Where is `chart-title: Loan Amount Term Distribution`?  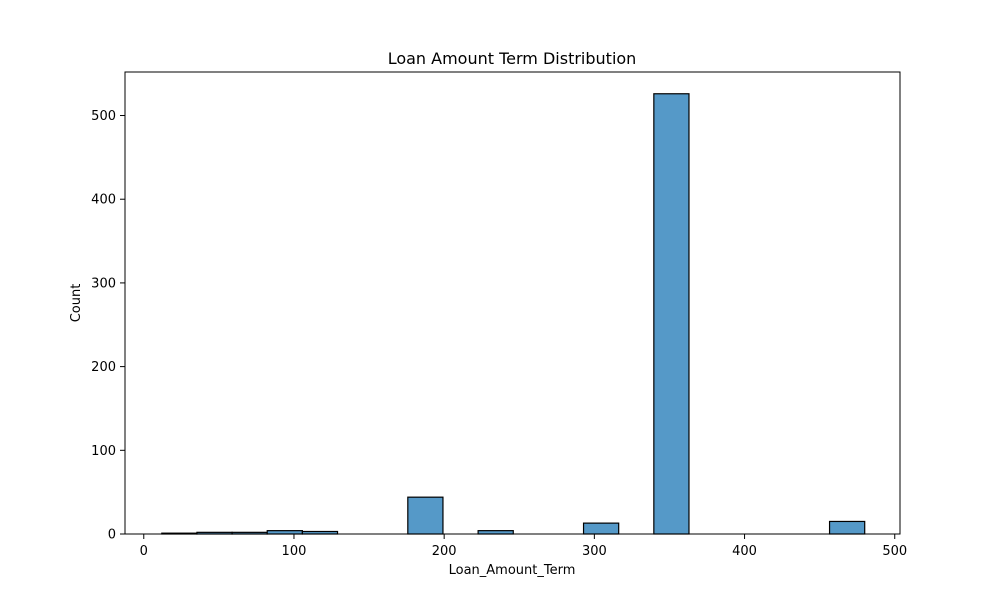
chart-title: Loan Amount Term Distribution is located at coordinates (512, 58).